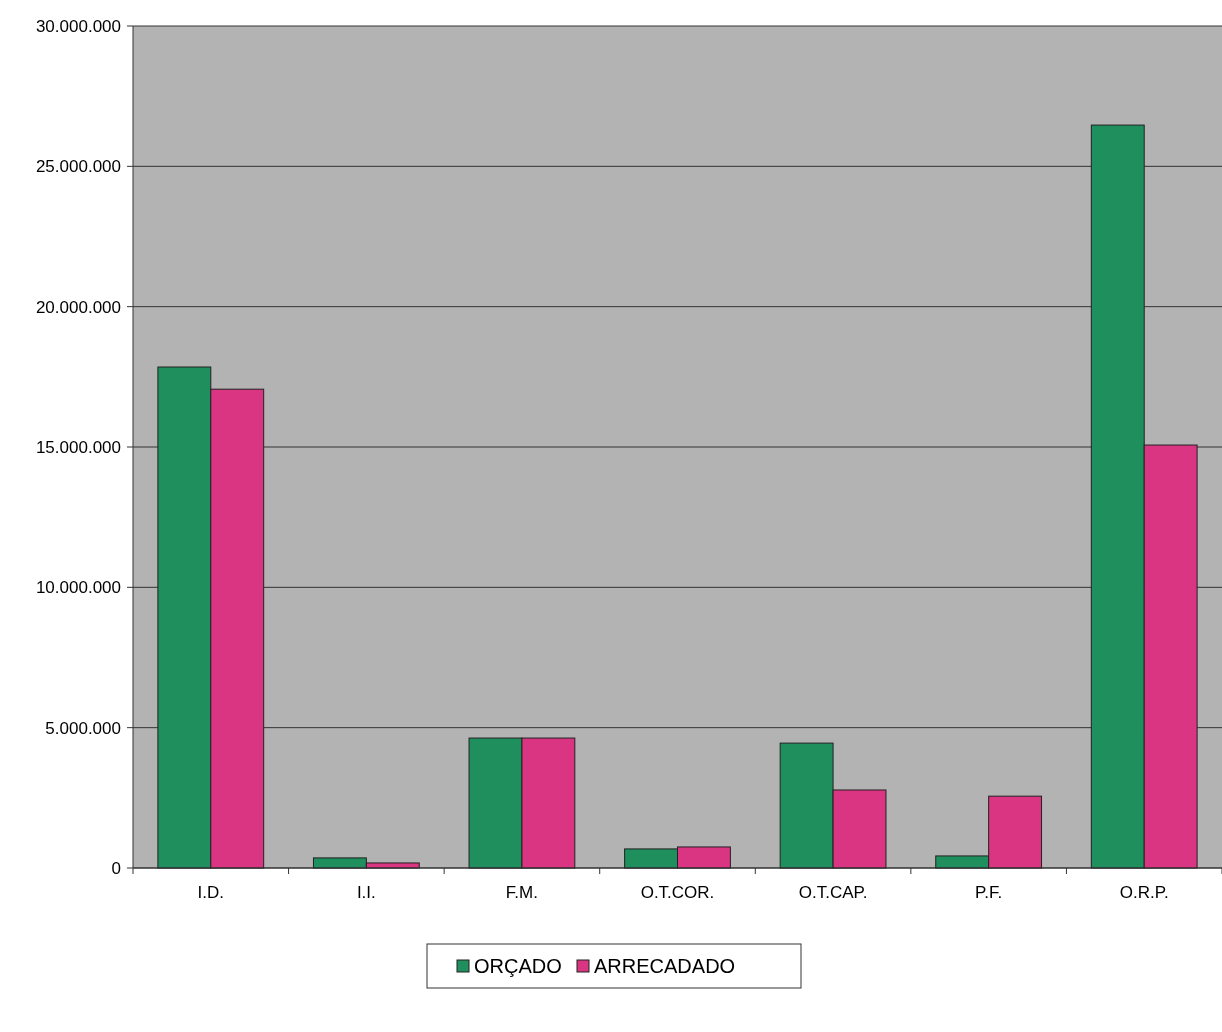 Image resolution: width=1222 pixels, height=1032 pixels. I want to click on x-tick-label: F.M., so click(521, 892).